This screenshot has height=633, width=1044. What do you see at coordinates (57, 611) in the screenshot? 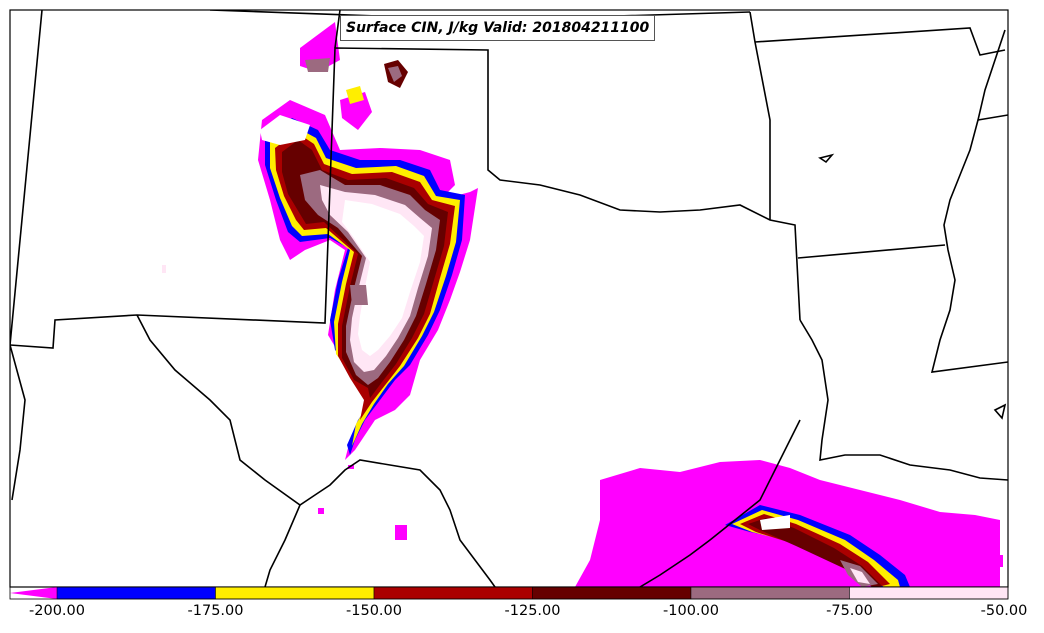
I see `colorbar-label: -200.00` at bounding box center [57, 611].